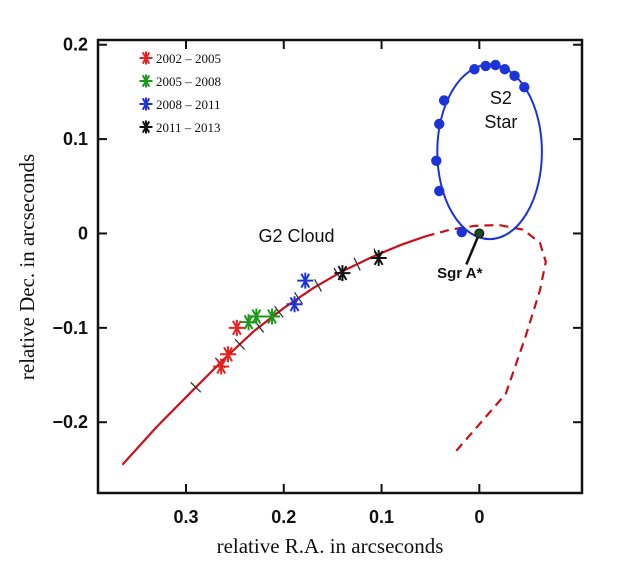 The width and height of the screenshot is (633, 585). Describe the element at coordinates (473, 248) in the screenshot. I see `sgra-pointer` at that location.